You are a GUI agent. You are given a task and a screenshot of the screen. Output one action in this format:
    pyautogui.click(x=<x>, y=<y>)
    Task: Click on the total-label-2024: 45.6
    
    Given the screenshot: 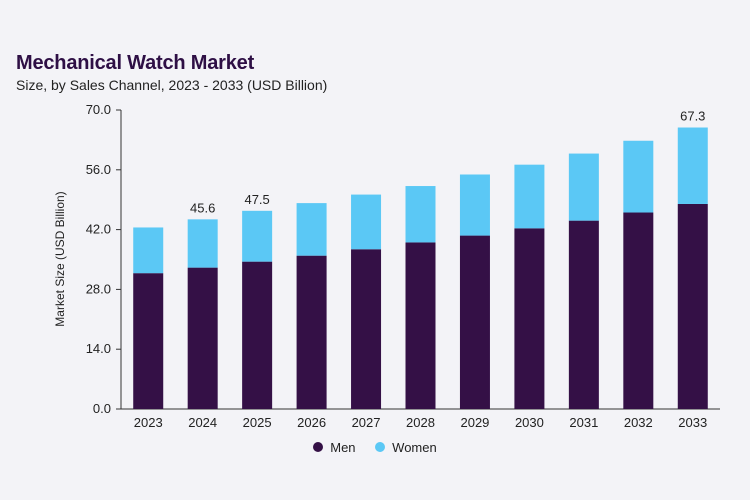 What is the action you would take?
    pyautogui.click(x=202, y=207)
    